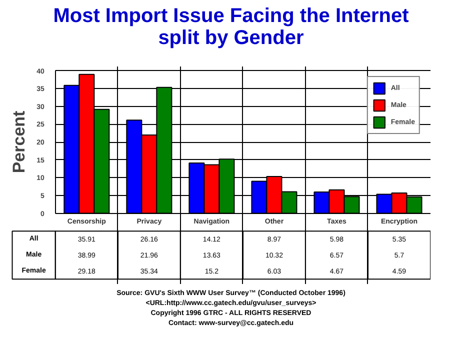  I want to click on chart-subtitle: split by Gender, so click(231, 38).